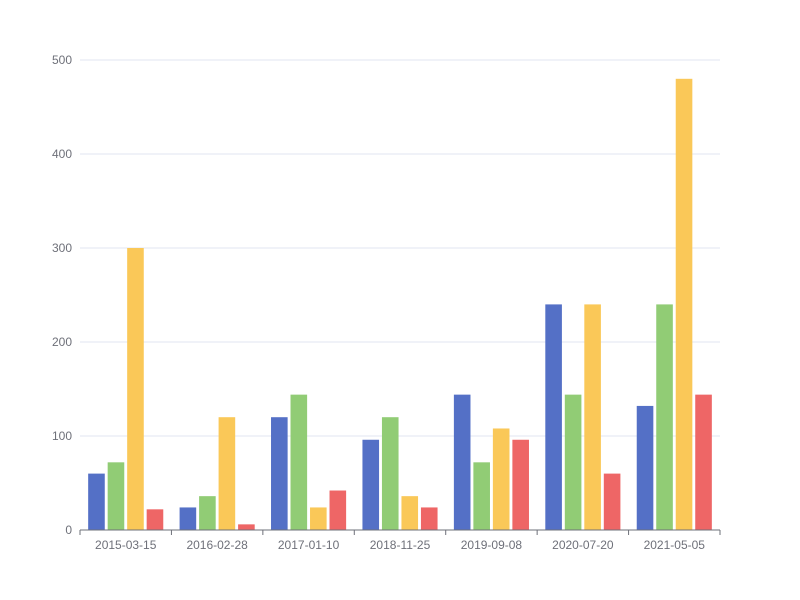 The height and width of the screenshot is (600, 800). What do you see at coordinates (400, 532) in the screenshot?
I see `x-axis` at bounding box center [400, 532].